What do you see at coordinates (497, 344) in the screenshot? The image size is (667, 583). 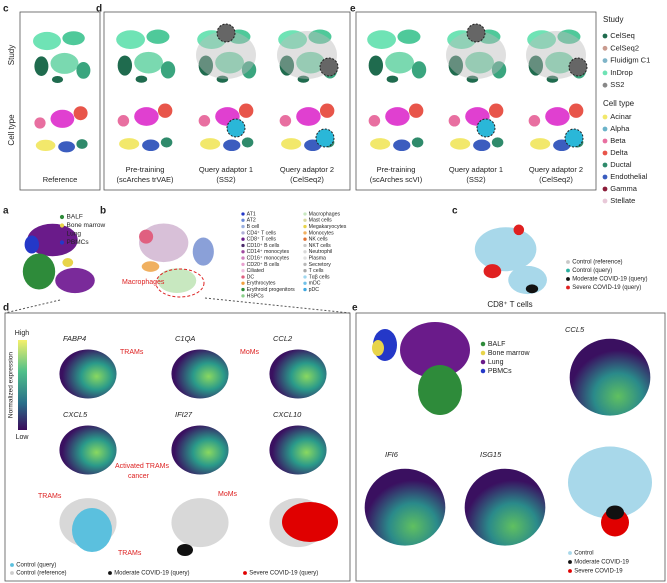 I see `legend-label: BALF` at bounding box center [497, 344].